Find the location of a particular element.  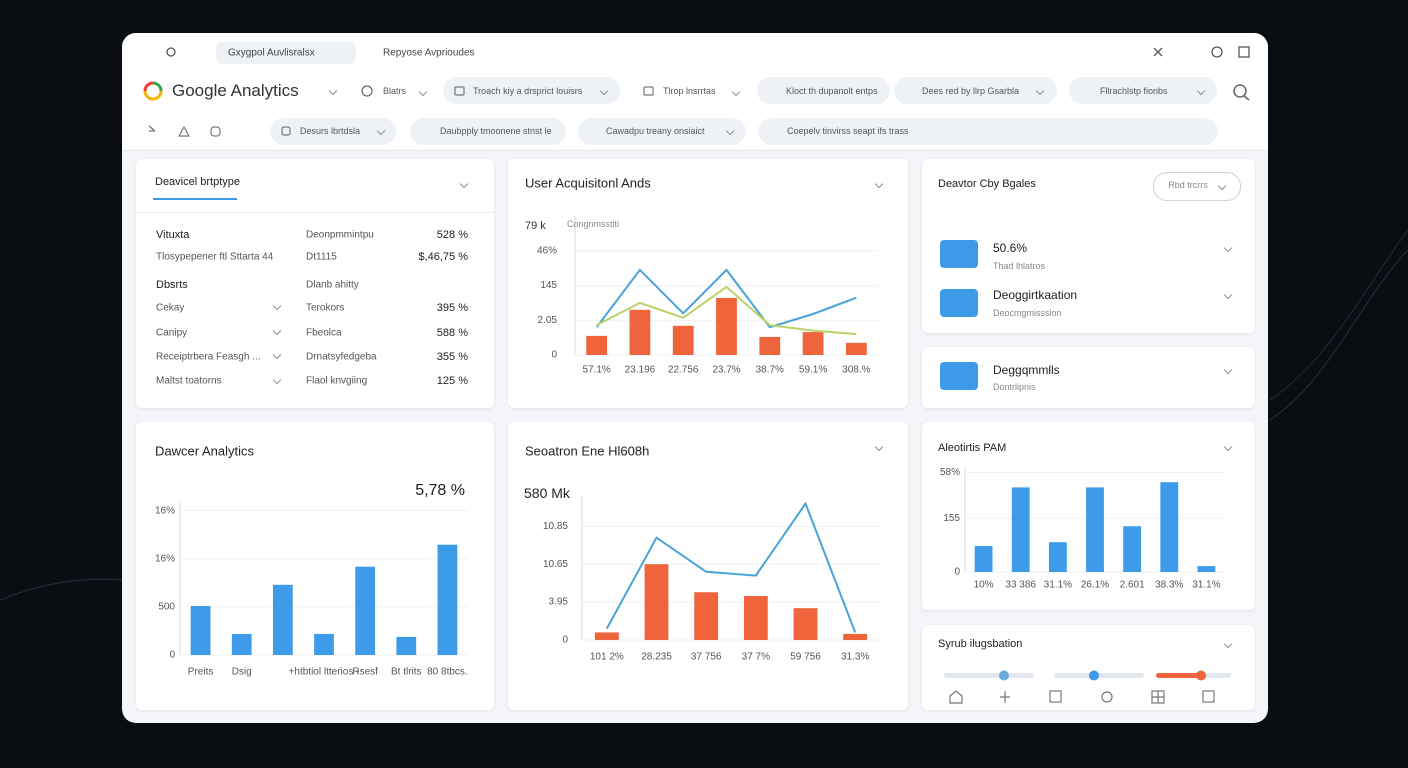

label: Fllrachlstp fionbs is located at coordinates (1134, 91).